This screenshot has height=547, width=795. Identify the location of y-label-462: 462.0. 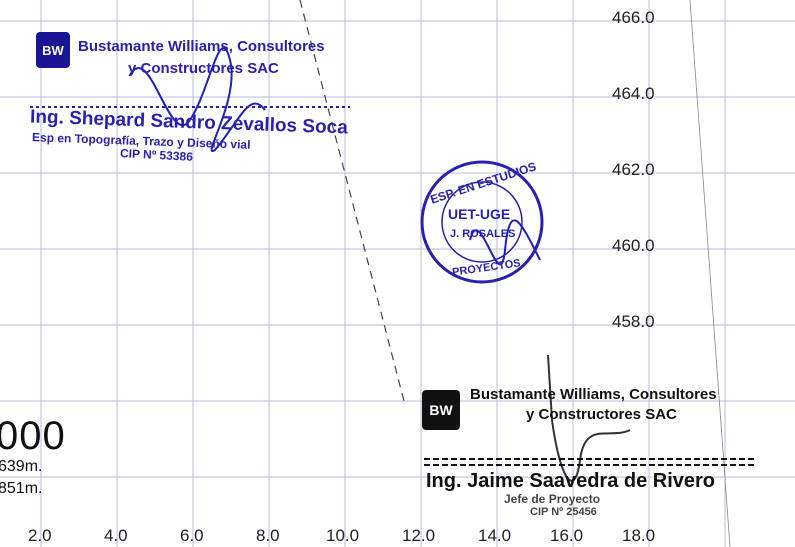
(633, 169).